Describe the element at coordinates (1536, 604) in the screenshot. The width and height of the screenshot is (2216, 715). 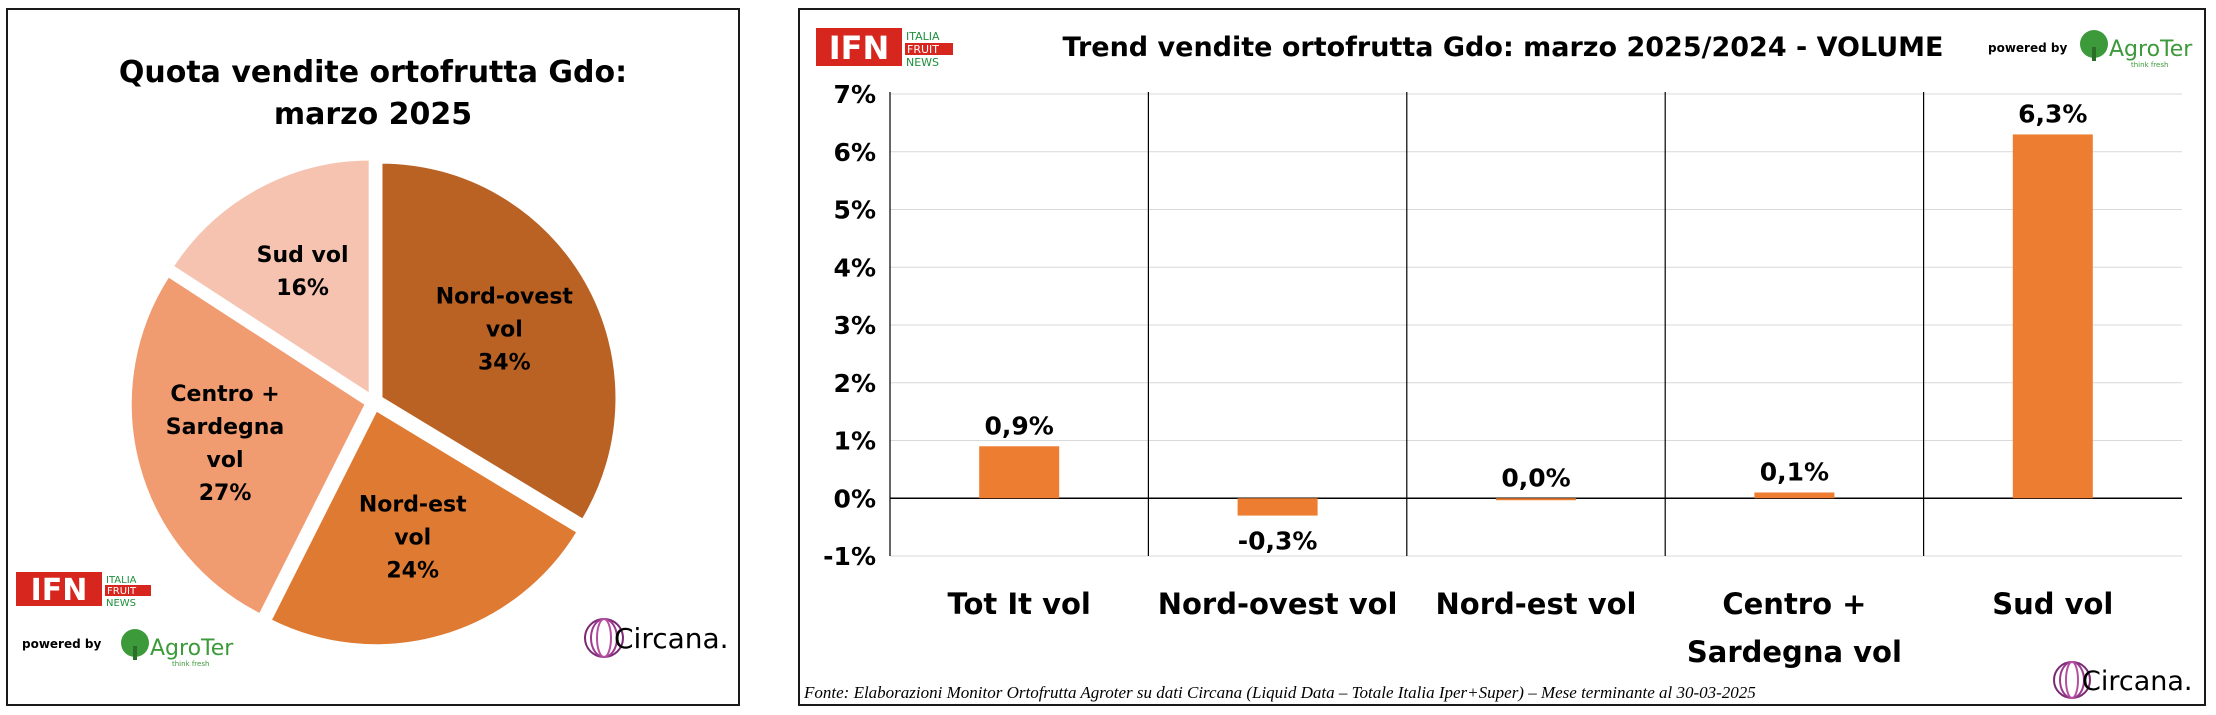
I see `x-category-label: Nord-est vol` at that location.